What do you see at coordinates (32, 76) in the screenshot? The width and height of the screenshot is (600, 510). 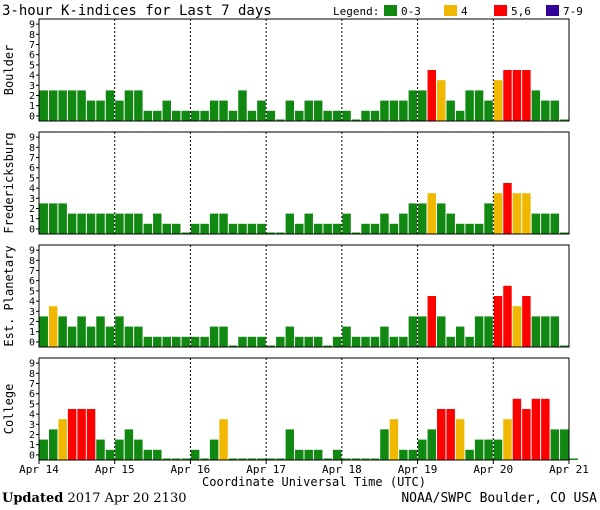 I see `y-tick-label-0-4: 4` at bounding box center [32, 76].